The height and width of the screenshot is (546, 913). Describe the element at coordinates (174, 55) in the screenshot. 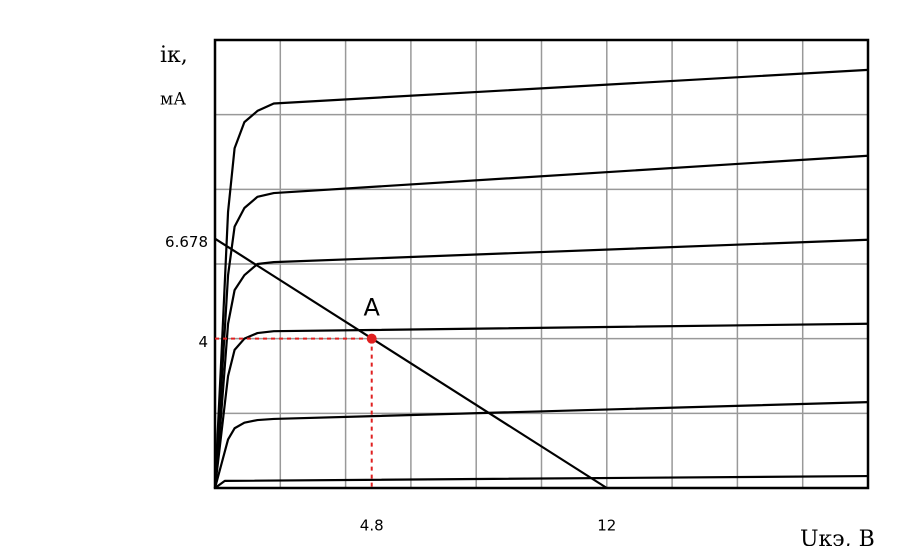

I see `y-axis-label: iк,` at that location.